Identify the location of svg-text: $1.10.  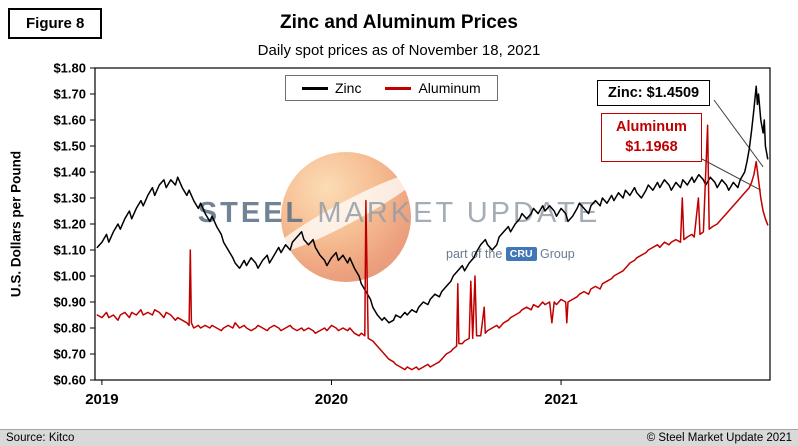
(69, 250).